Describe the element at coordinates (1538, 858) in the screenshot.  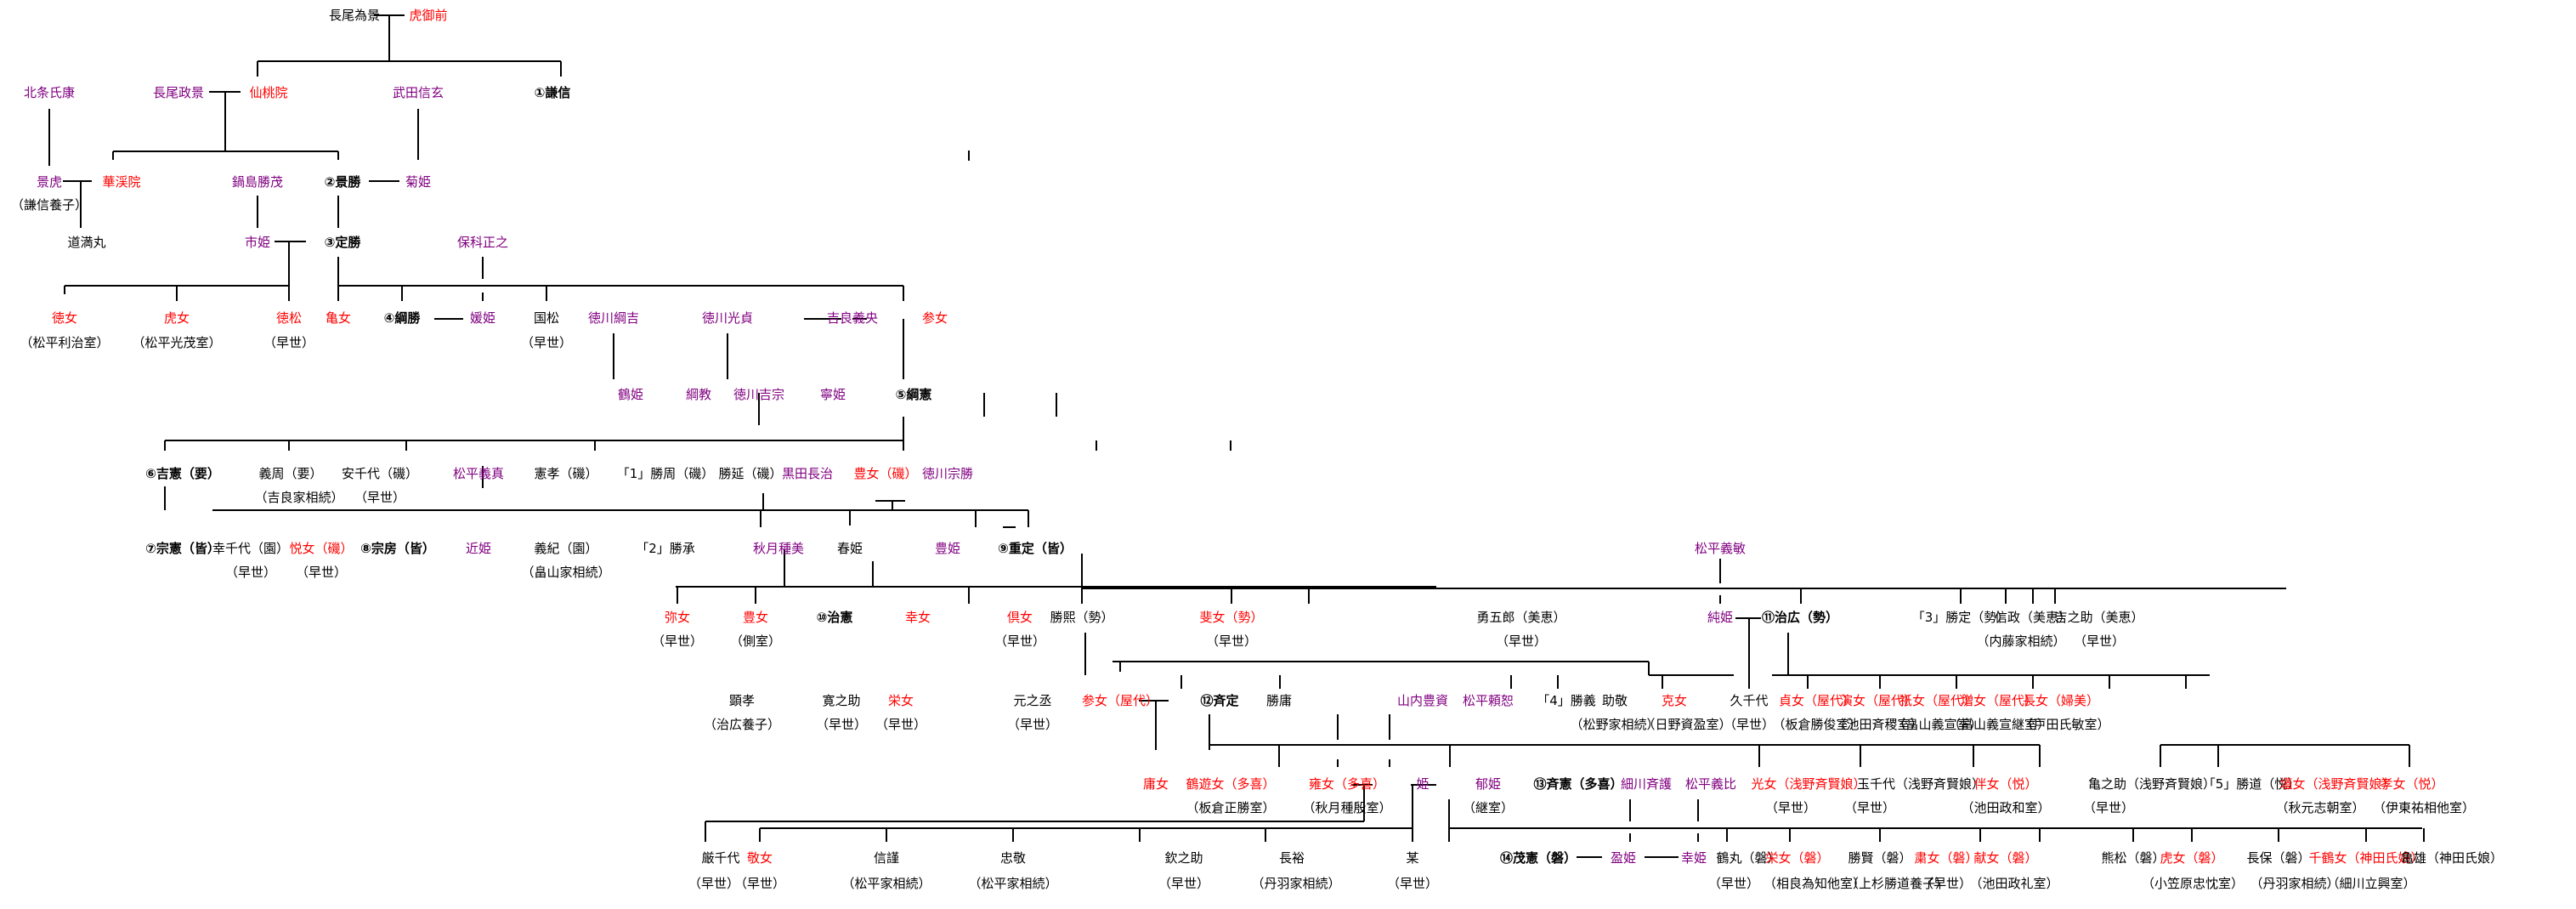
I see `node-mochinori: ⑭茂憲（磐）` at that location.